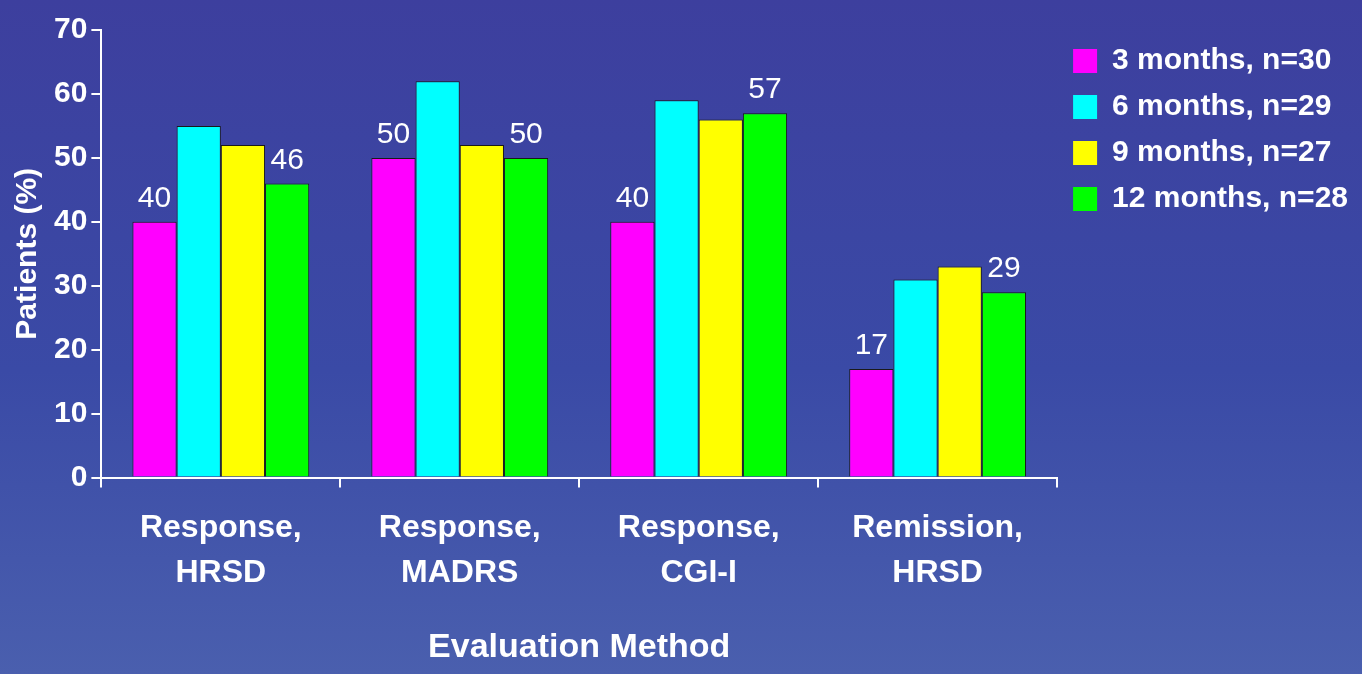 Image resolution: width=1362 pixels, height=674 pixels. I want to click on x-tick-label: Remission, HRSD, so click(937, 548).